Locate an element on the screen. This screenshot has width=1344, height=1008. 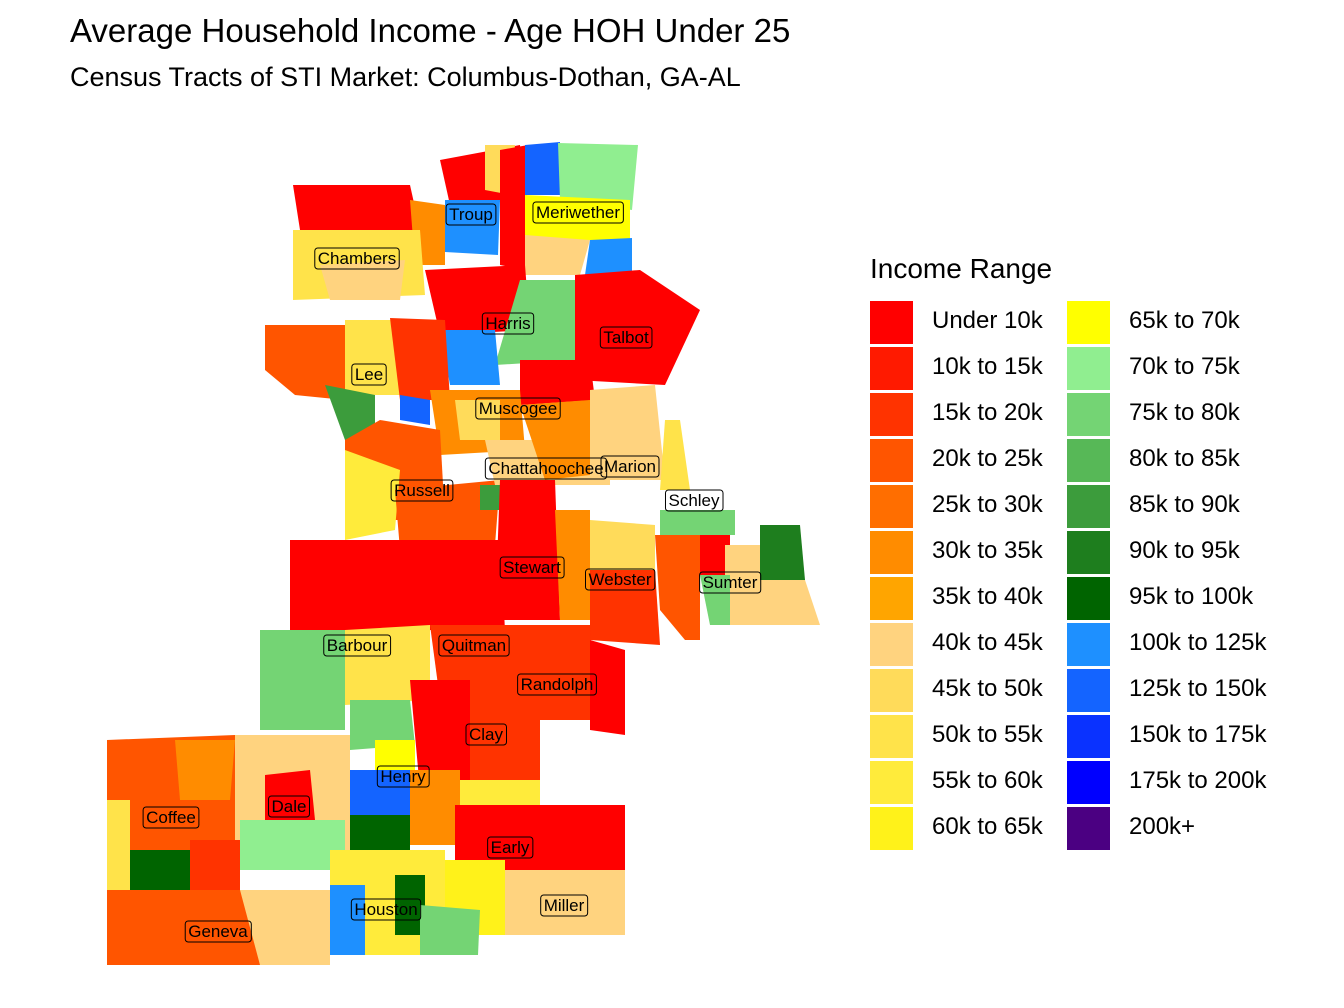
legend-label: 35k to 40k is located at coordinates (987, 596).